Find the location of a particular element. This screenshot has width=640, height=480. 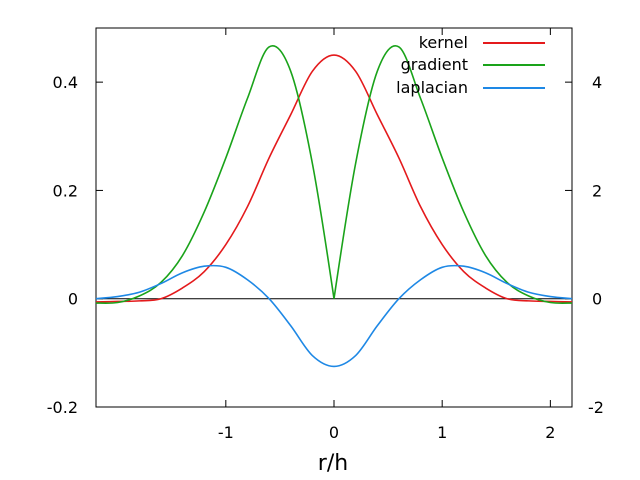

y2-tick-label: 0 is located at coordinates (597, 299).